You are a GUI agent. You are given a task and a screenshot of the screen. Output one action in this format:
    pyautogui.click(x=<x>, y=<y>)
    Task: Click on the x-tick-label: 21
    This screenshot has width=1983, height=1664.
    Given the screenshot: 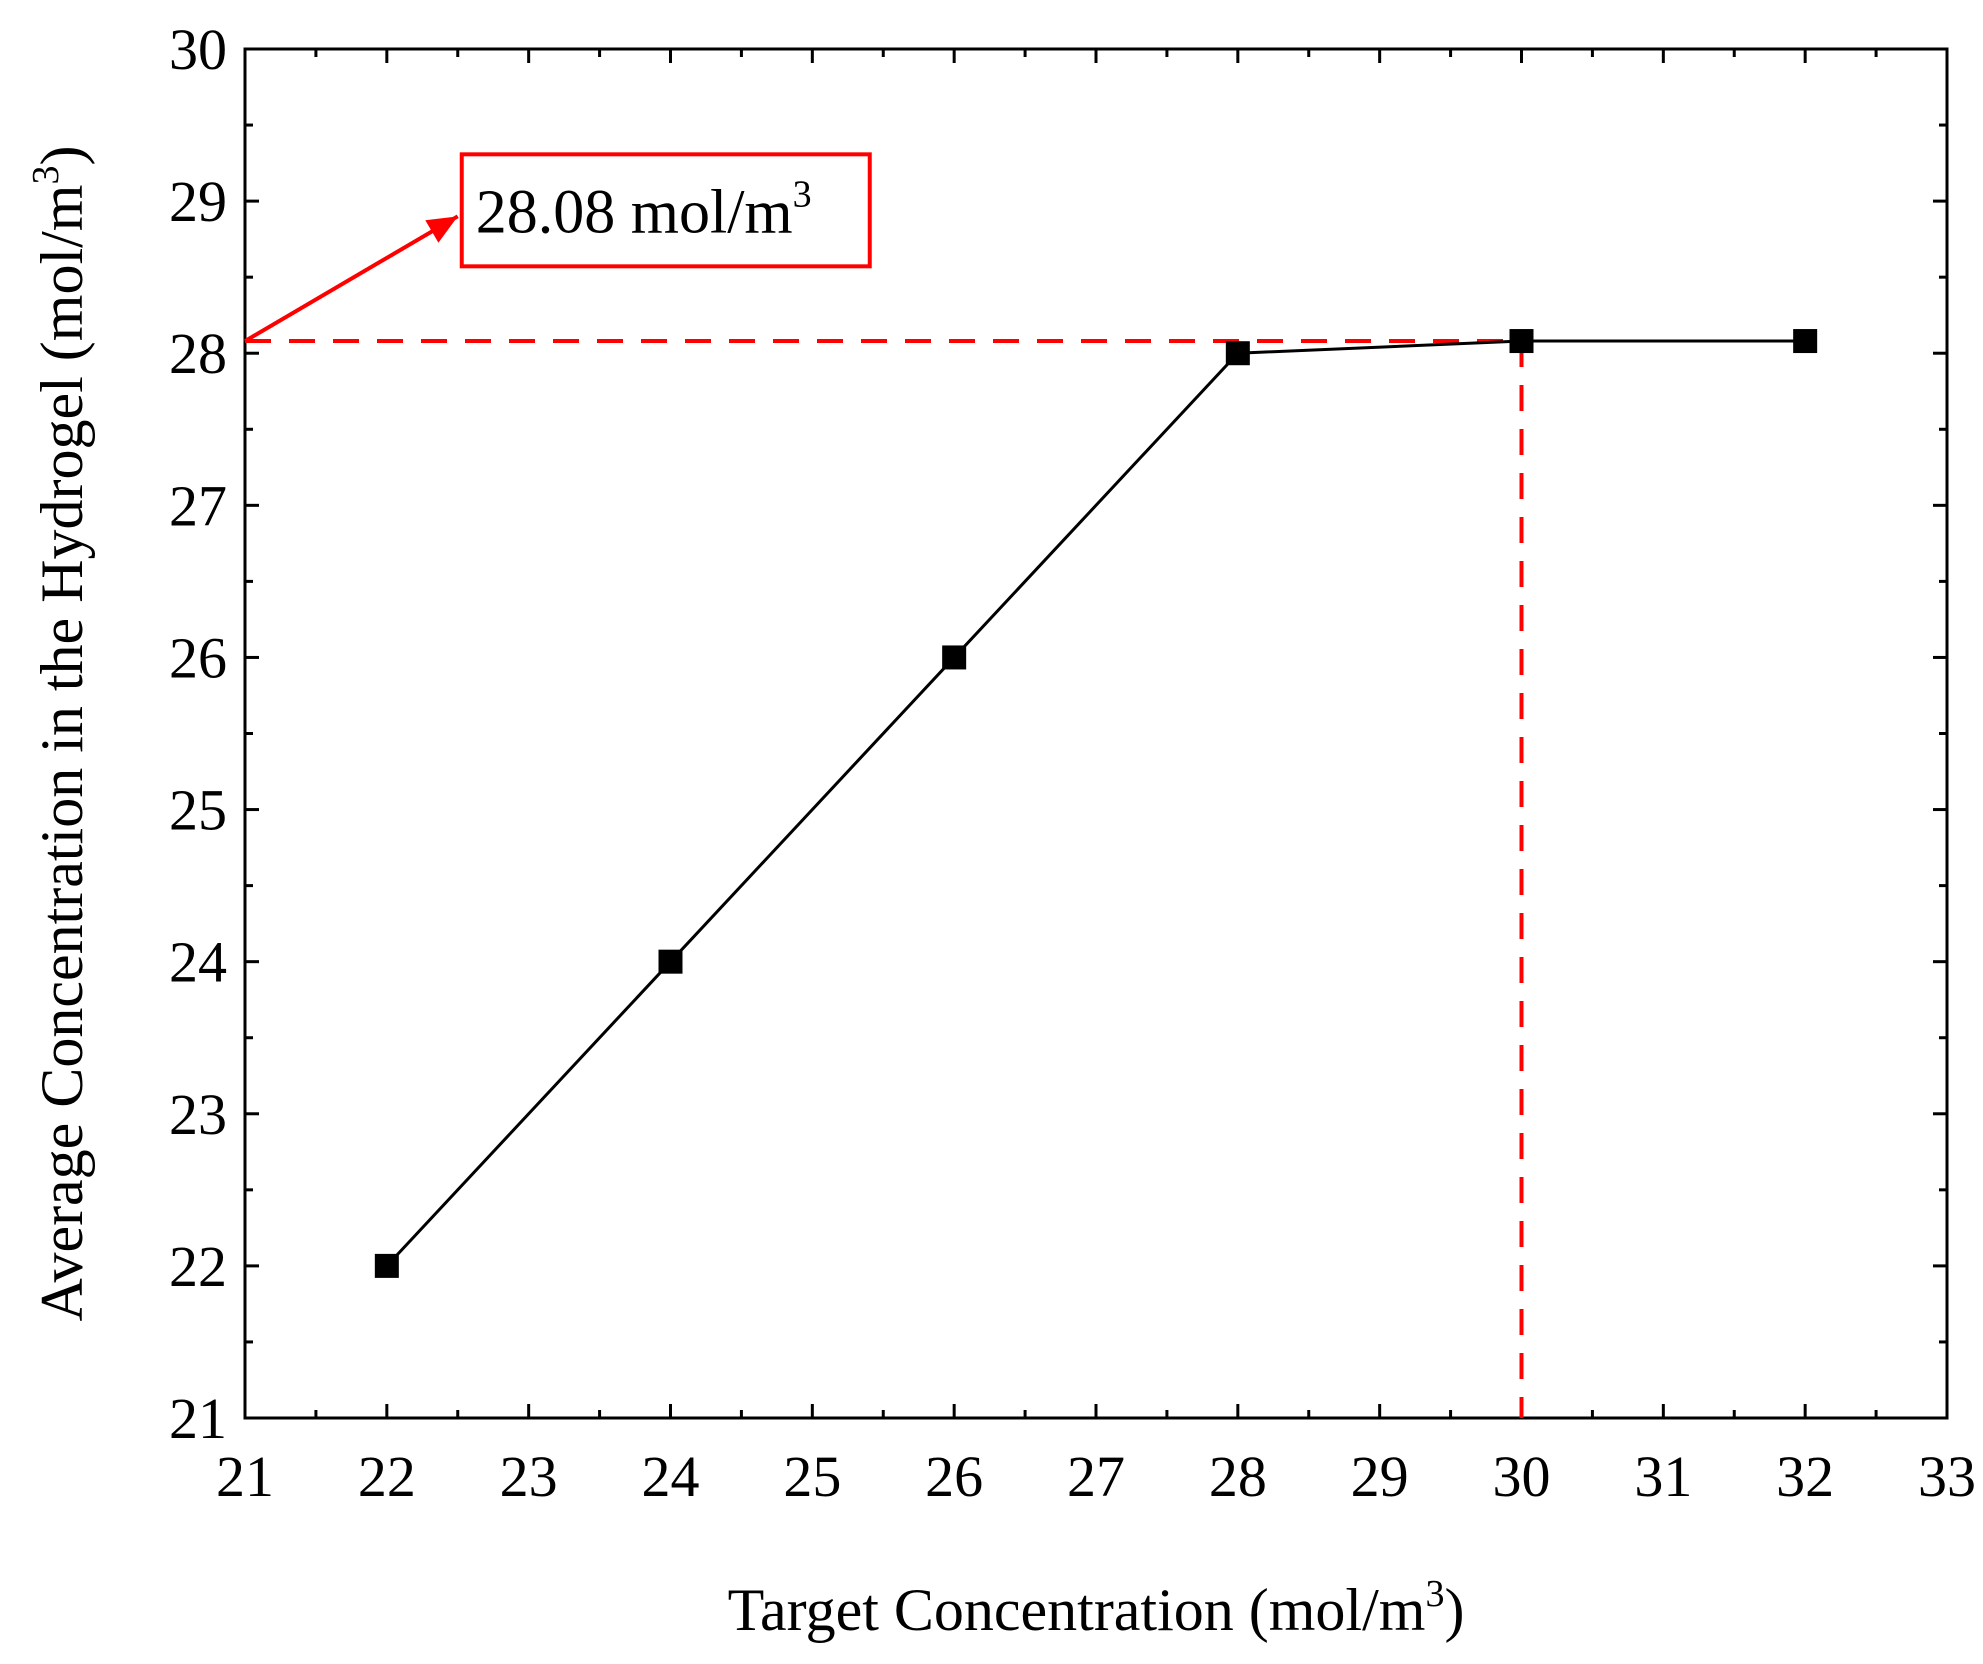 What is the action you would take?
    pyautogui.click(x=245, y=1476)
    